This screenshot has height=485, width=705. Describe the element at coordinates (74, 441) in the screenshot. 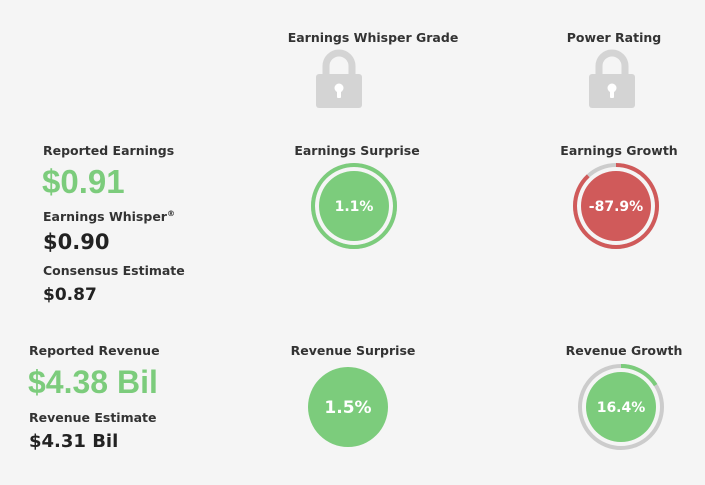

I see `revenue-estimate-value: $4.31 Bil` at that location.